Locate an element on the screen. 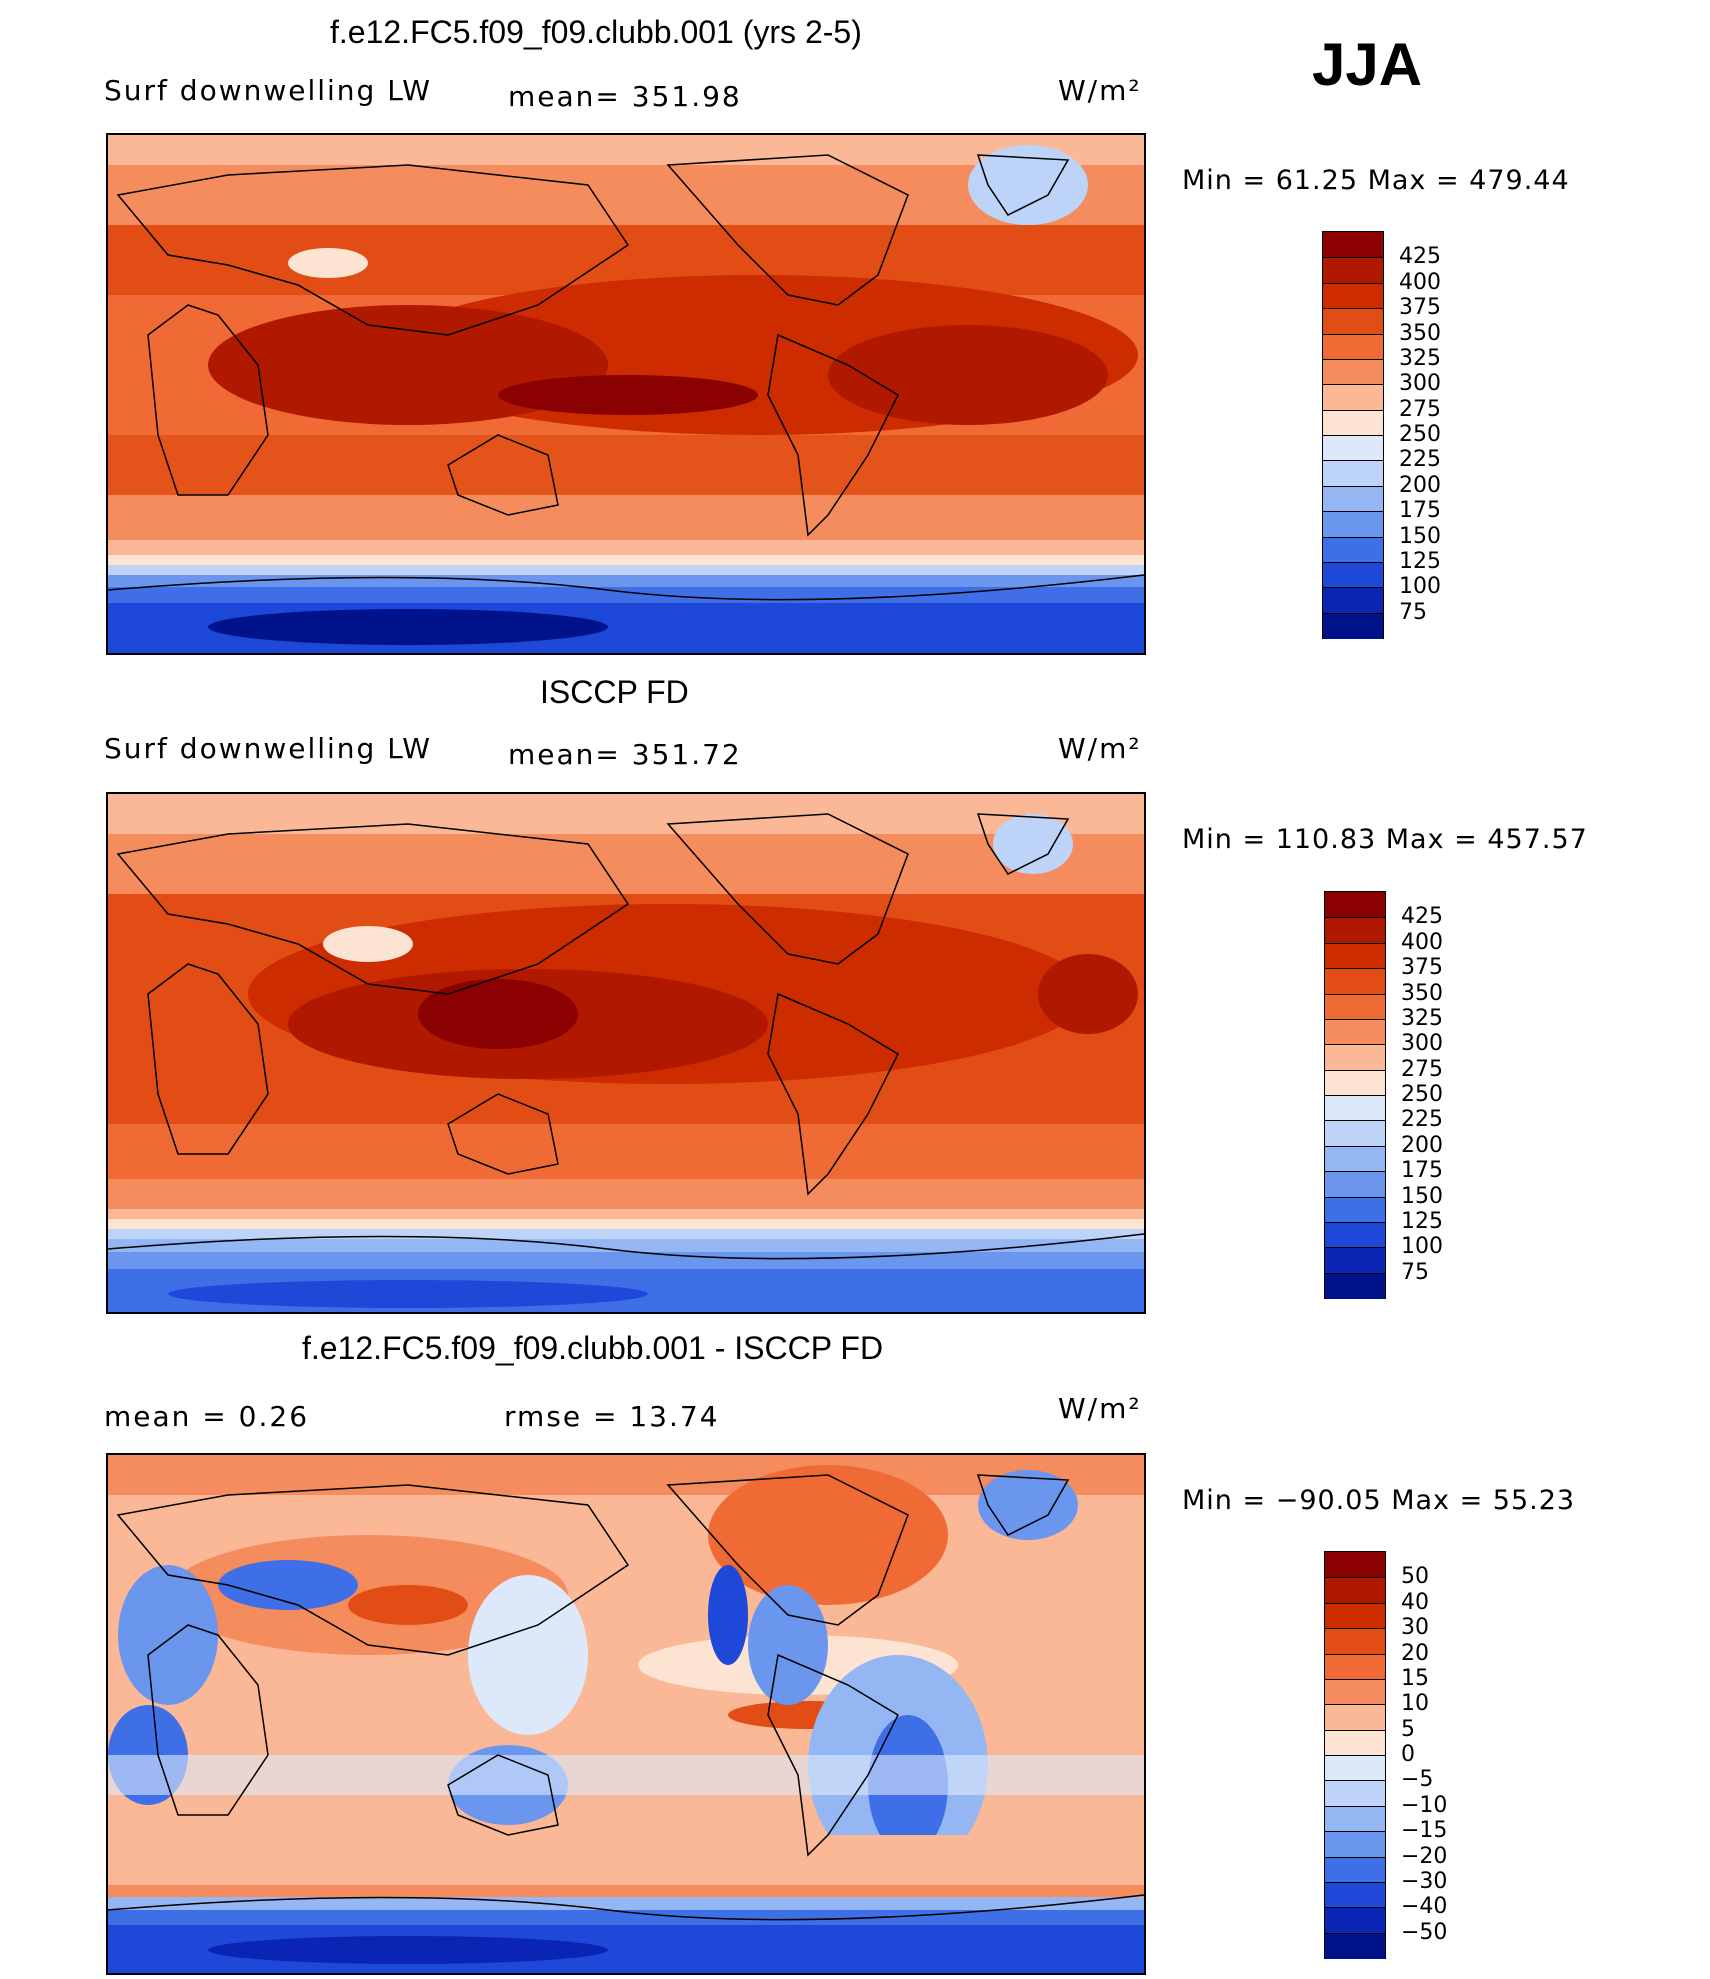 The image size is (1710, 1979). colorbar-label: −30 is located at coordinates (1424, 1881).